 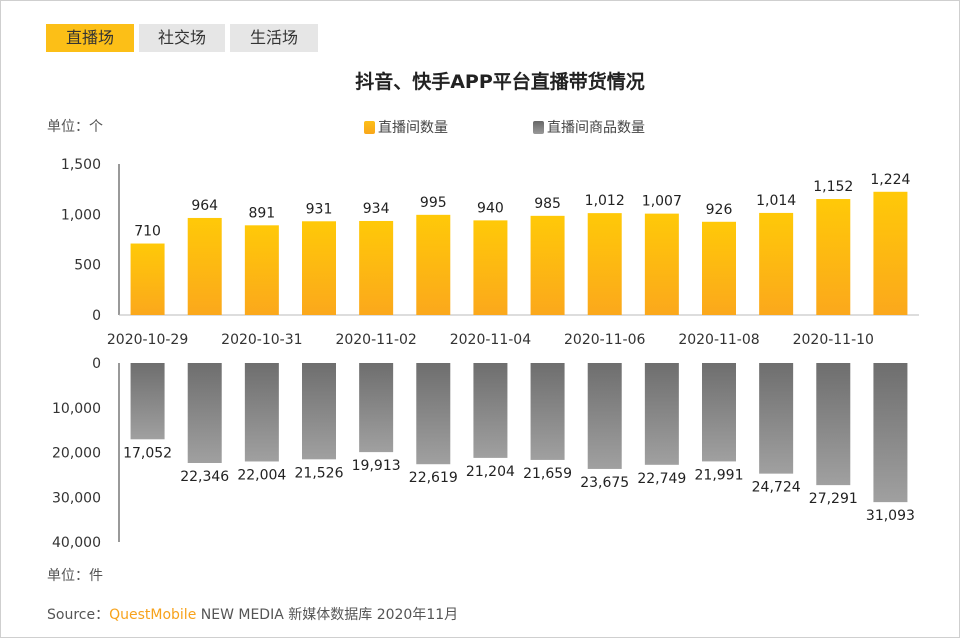 I want to click on data-label-rooms: 934, so click(x=376, y=209).